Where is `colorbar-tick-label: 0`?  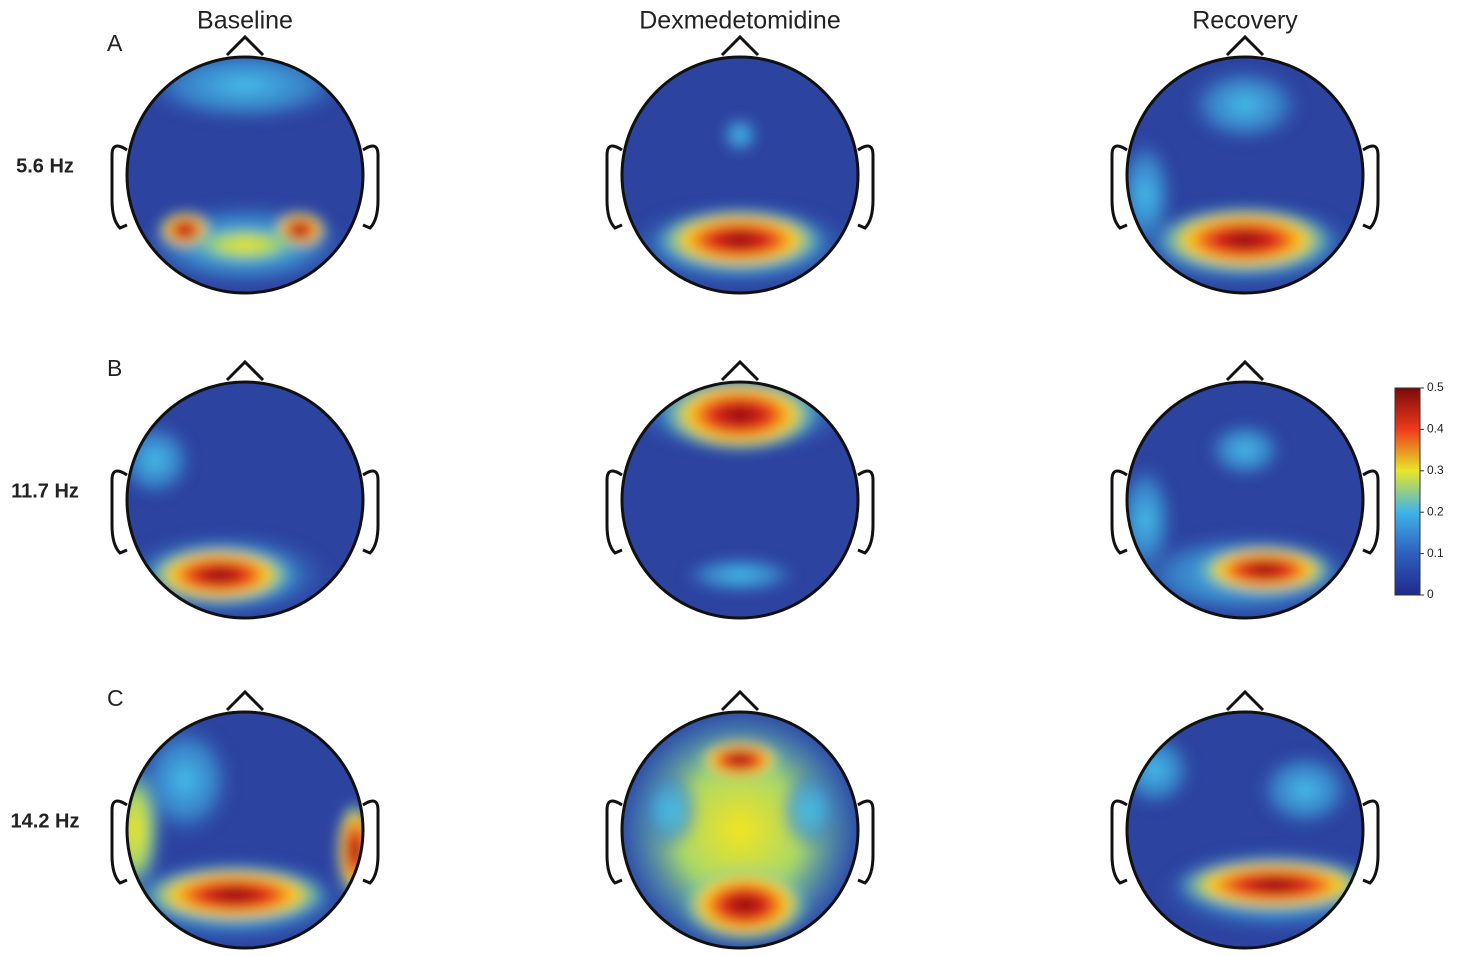
colorbar-tick-label: 0 is located at coordinates (1430, 594).